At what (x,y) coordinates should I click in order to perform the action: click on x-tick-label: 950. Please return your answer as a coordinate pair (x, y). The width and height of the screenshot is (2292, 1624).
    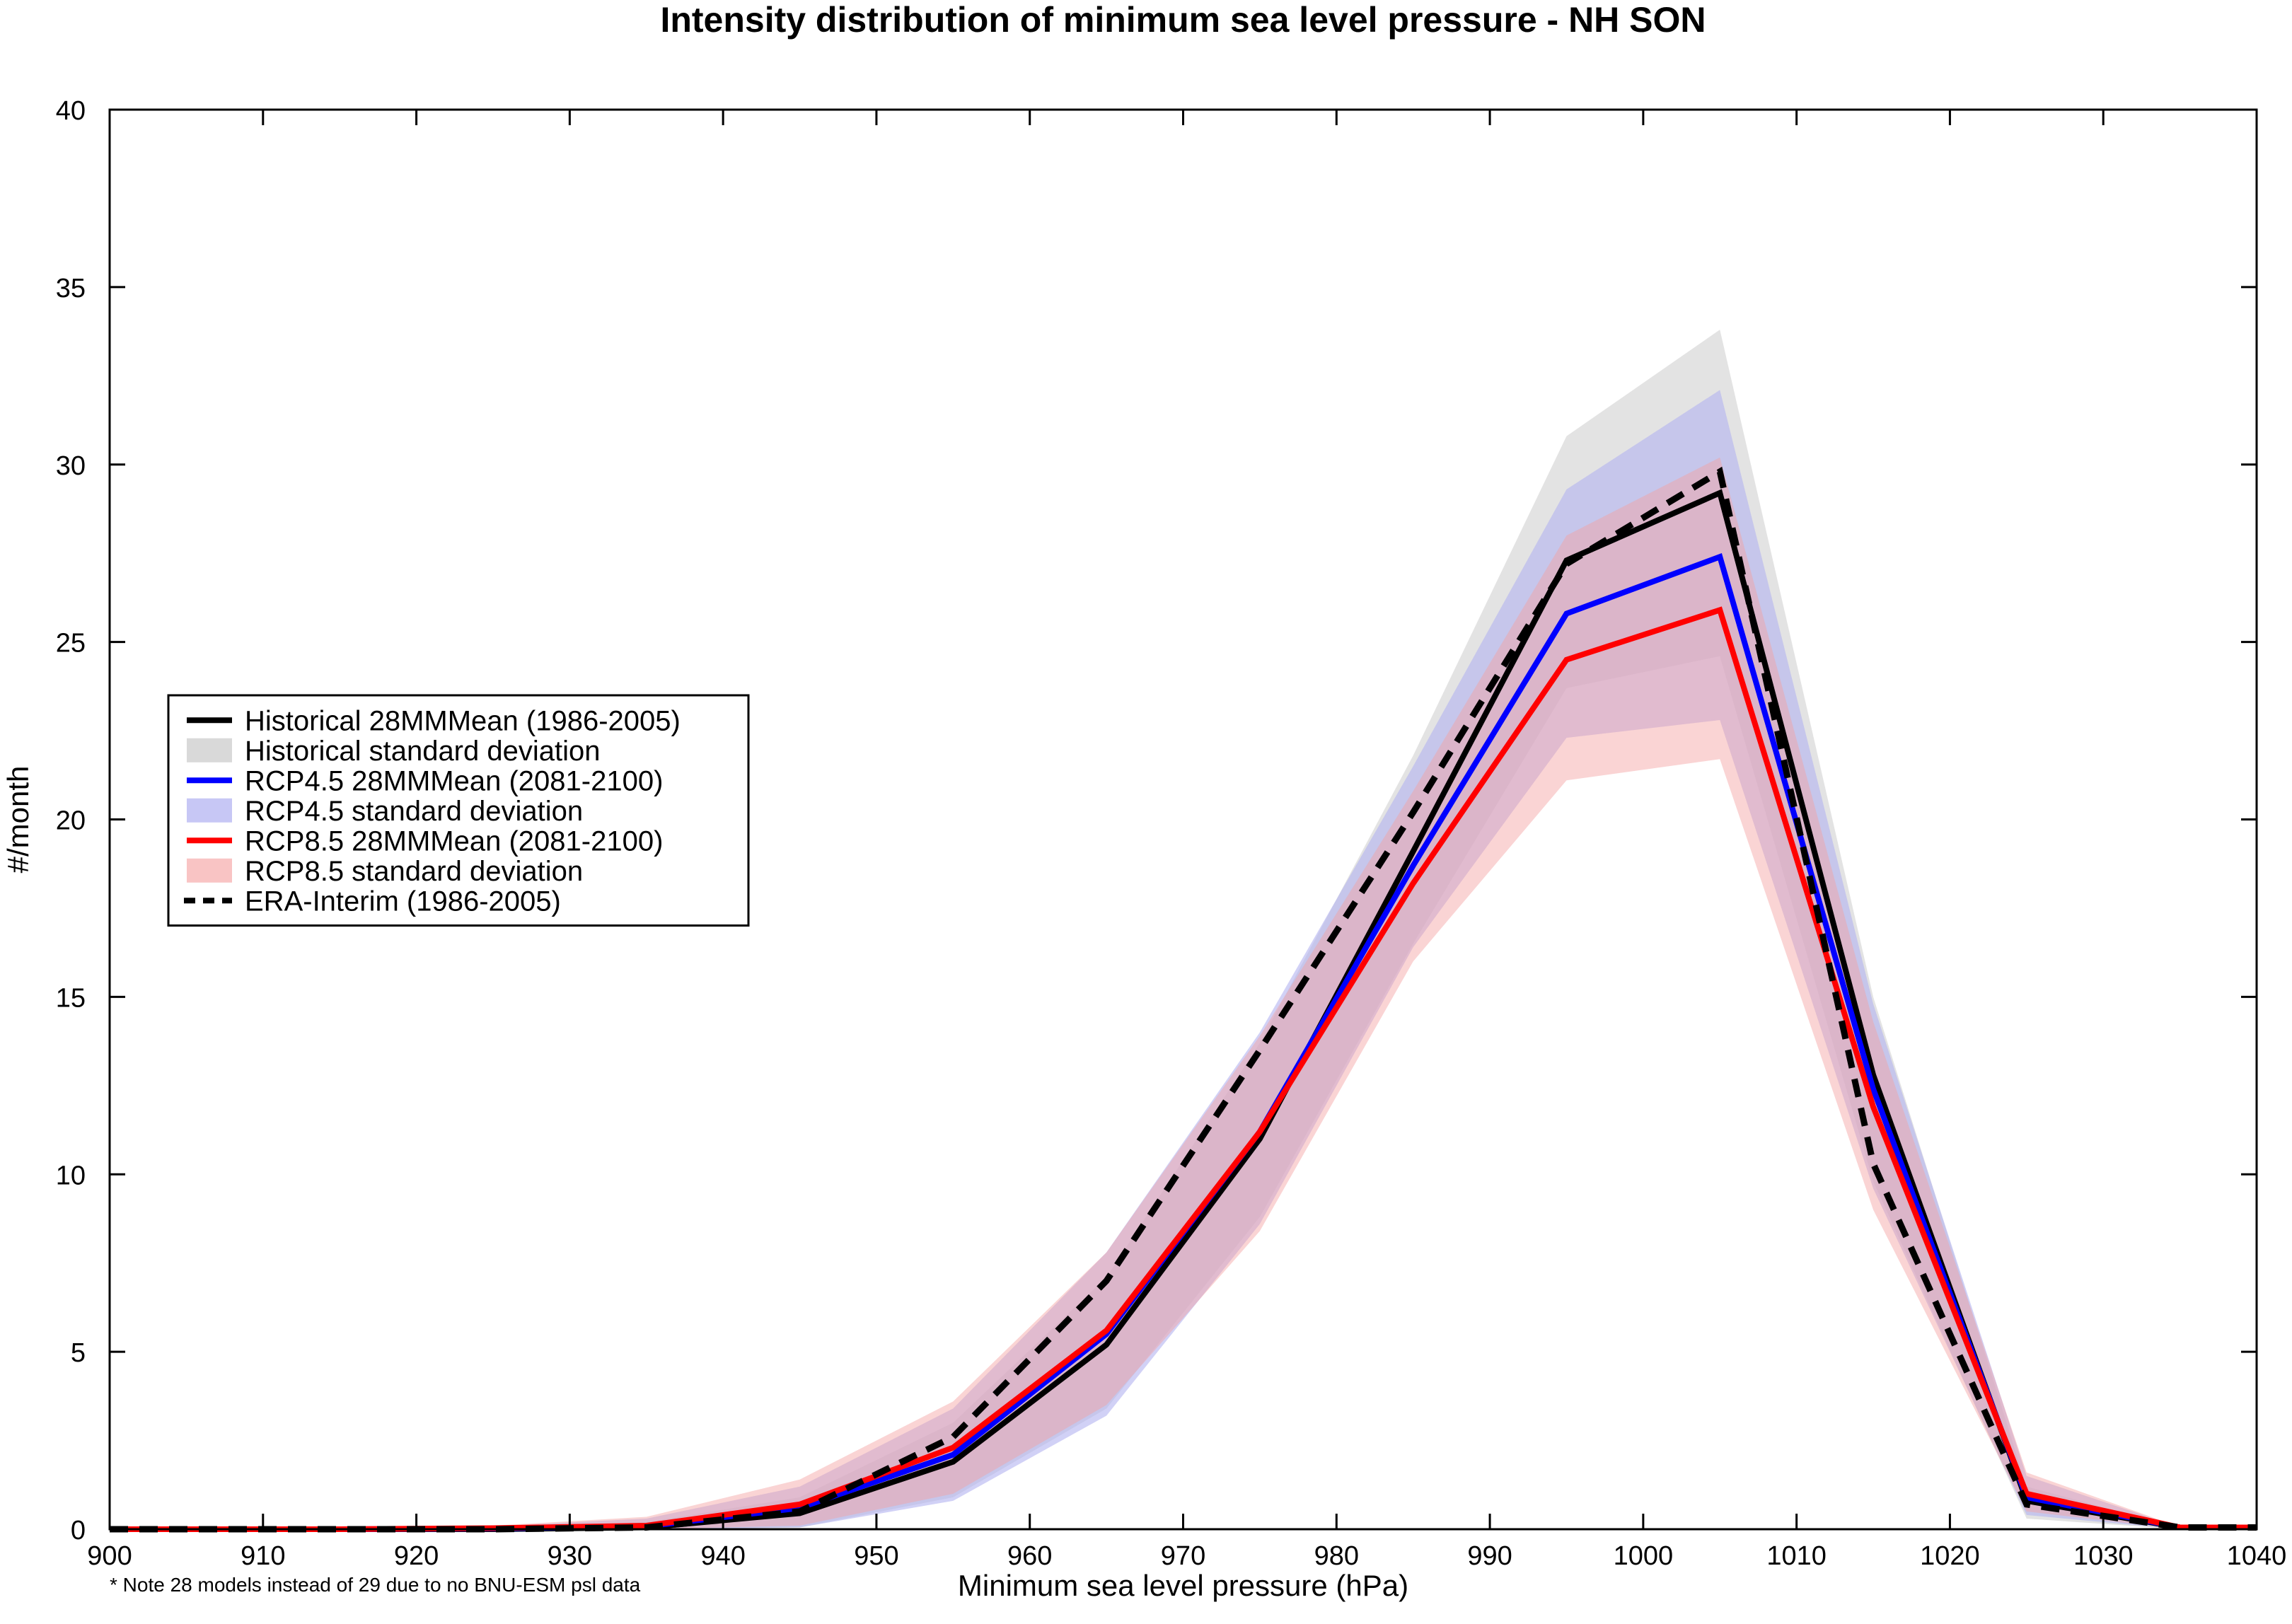
    Looking at the image, I should click on (876, 1556).